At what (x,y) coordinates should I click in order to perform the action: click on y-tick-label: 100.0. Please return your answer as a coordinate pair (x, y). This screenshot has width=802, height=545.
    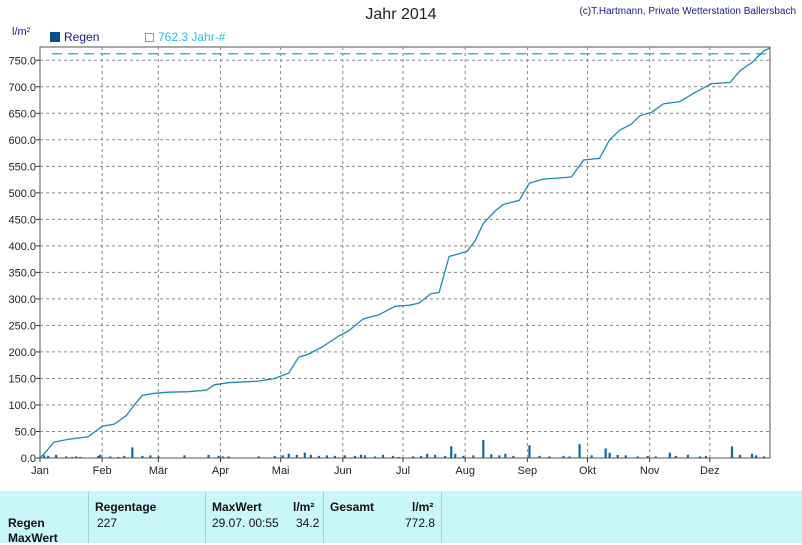
    Looking at the image, I should click on (22, 406).